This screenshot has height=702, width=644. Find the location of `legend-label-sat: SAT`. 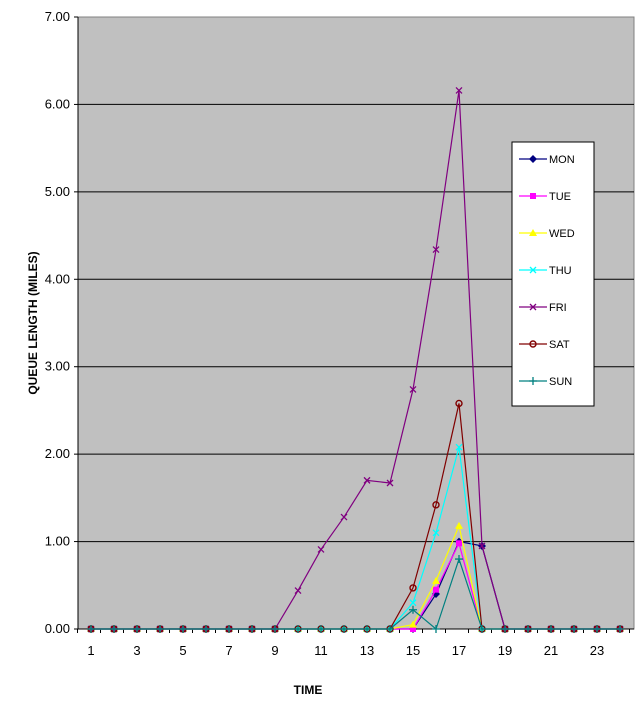

legend-label-sat: SAT is located at coordinates (559, 345).